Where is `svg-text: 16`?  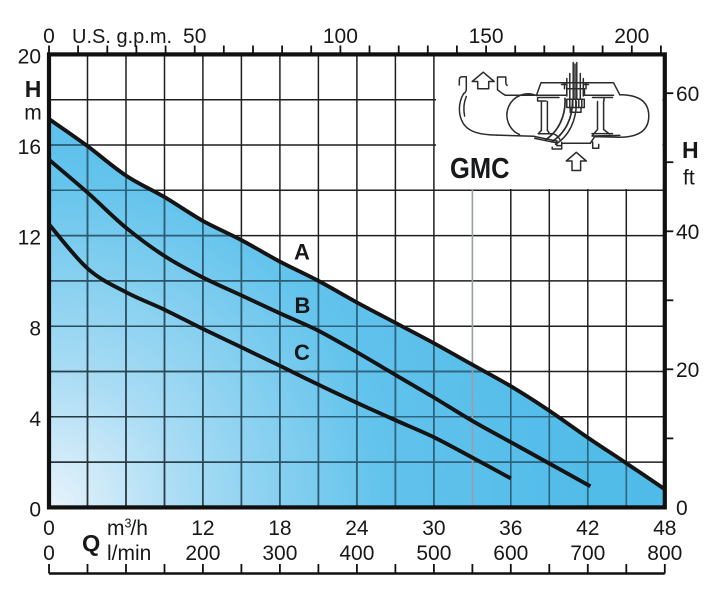 svg-text: 16 is located at coordinates (29, 147).